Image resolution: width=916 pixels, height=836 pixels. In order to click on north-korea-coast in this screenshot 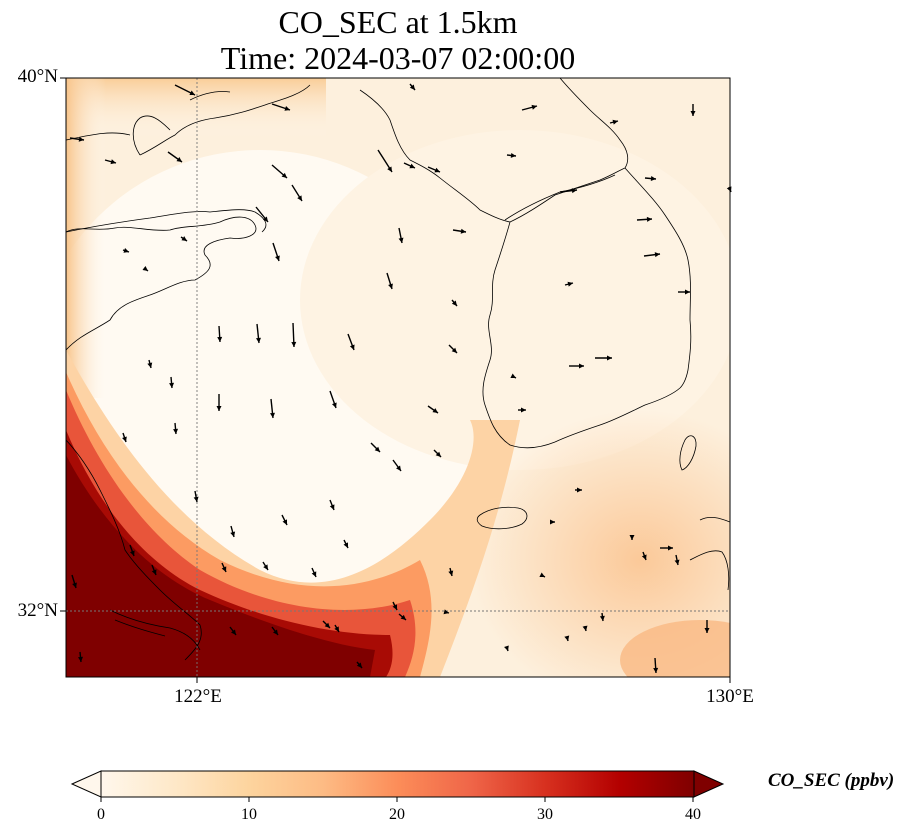, I will do `click(594, 123)`.